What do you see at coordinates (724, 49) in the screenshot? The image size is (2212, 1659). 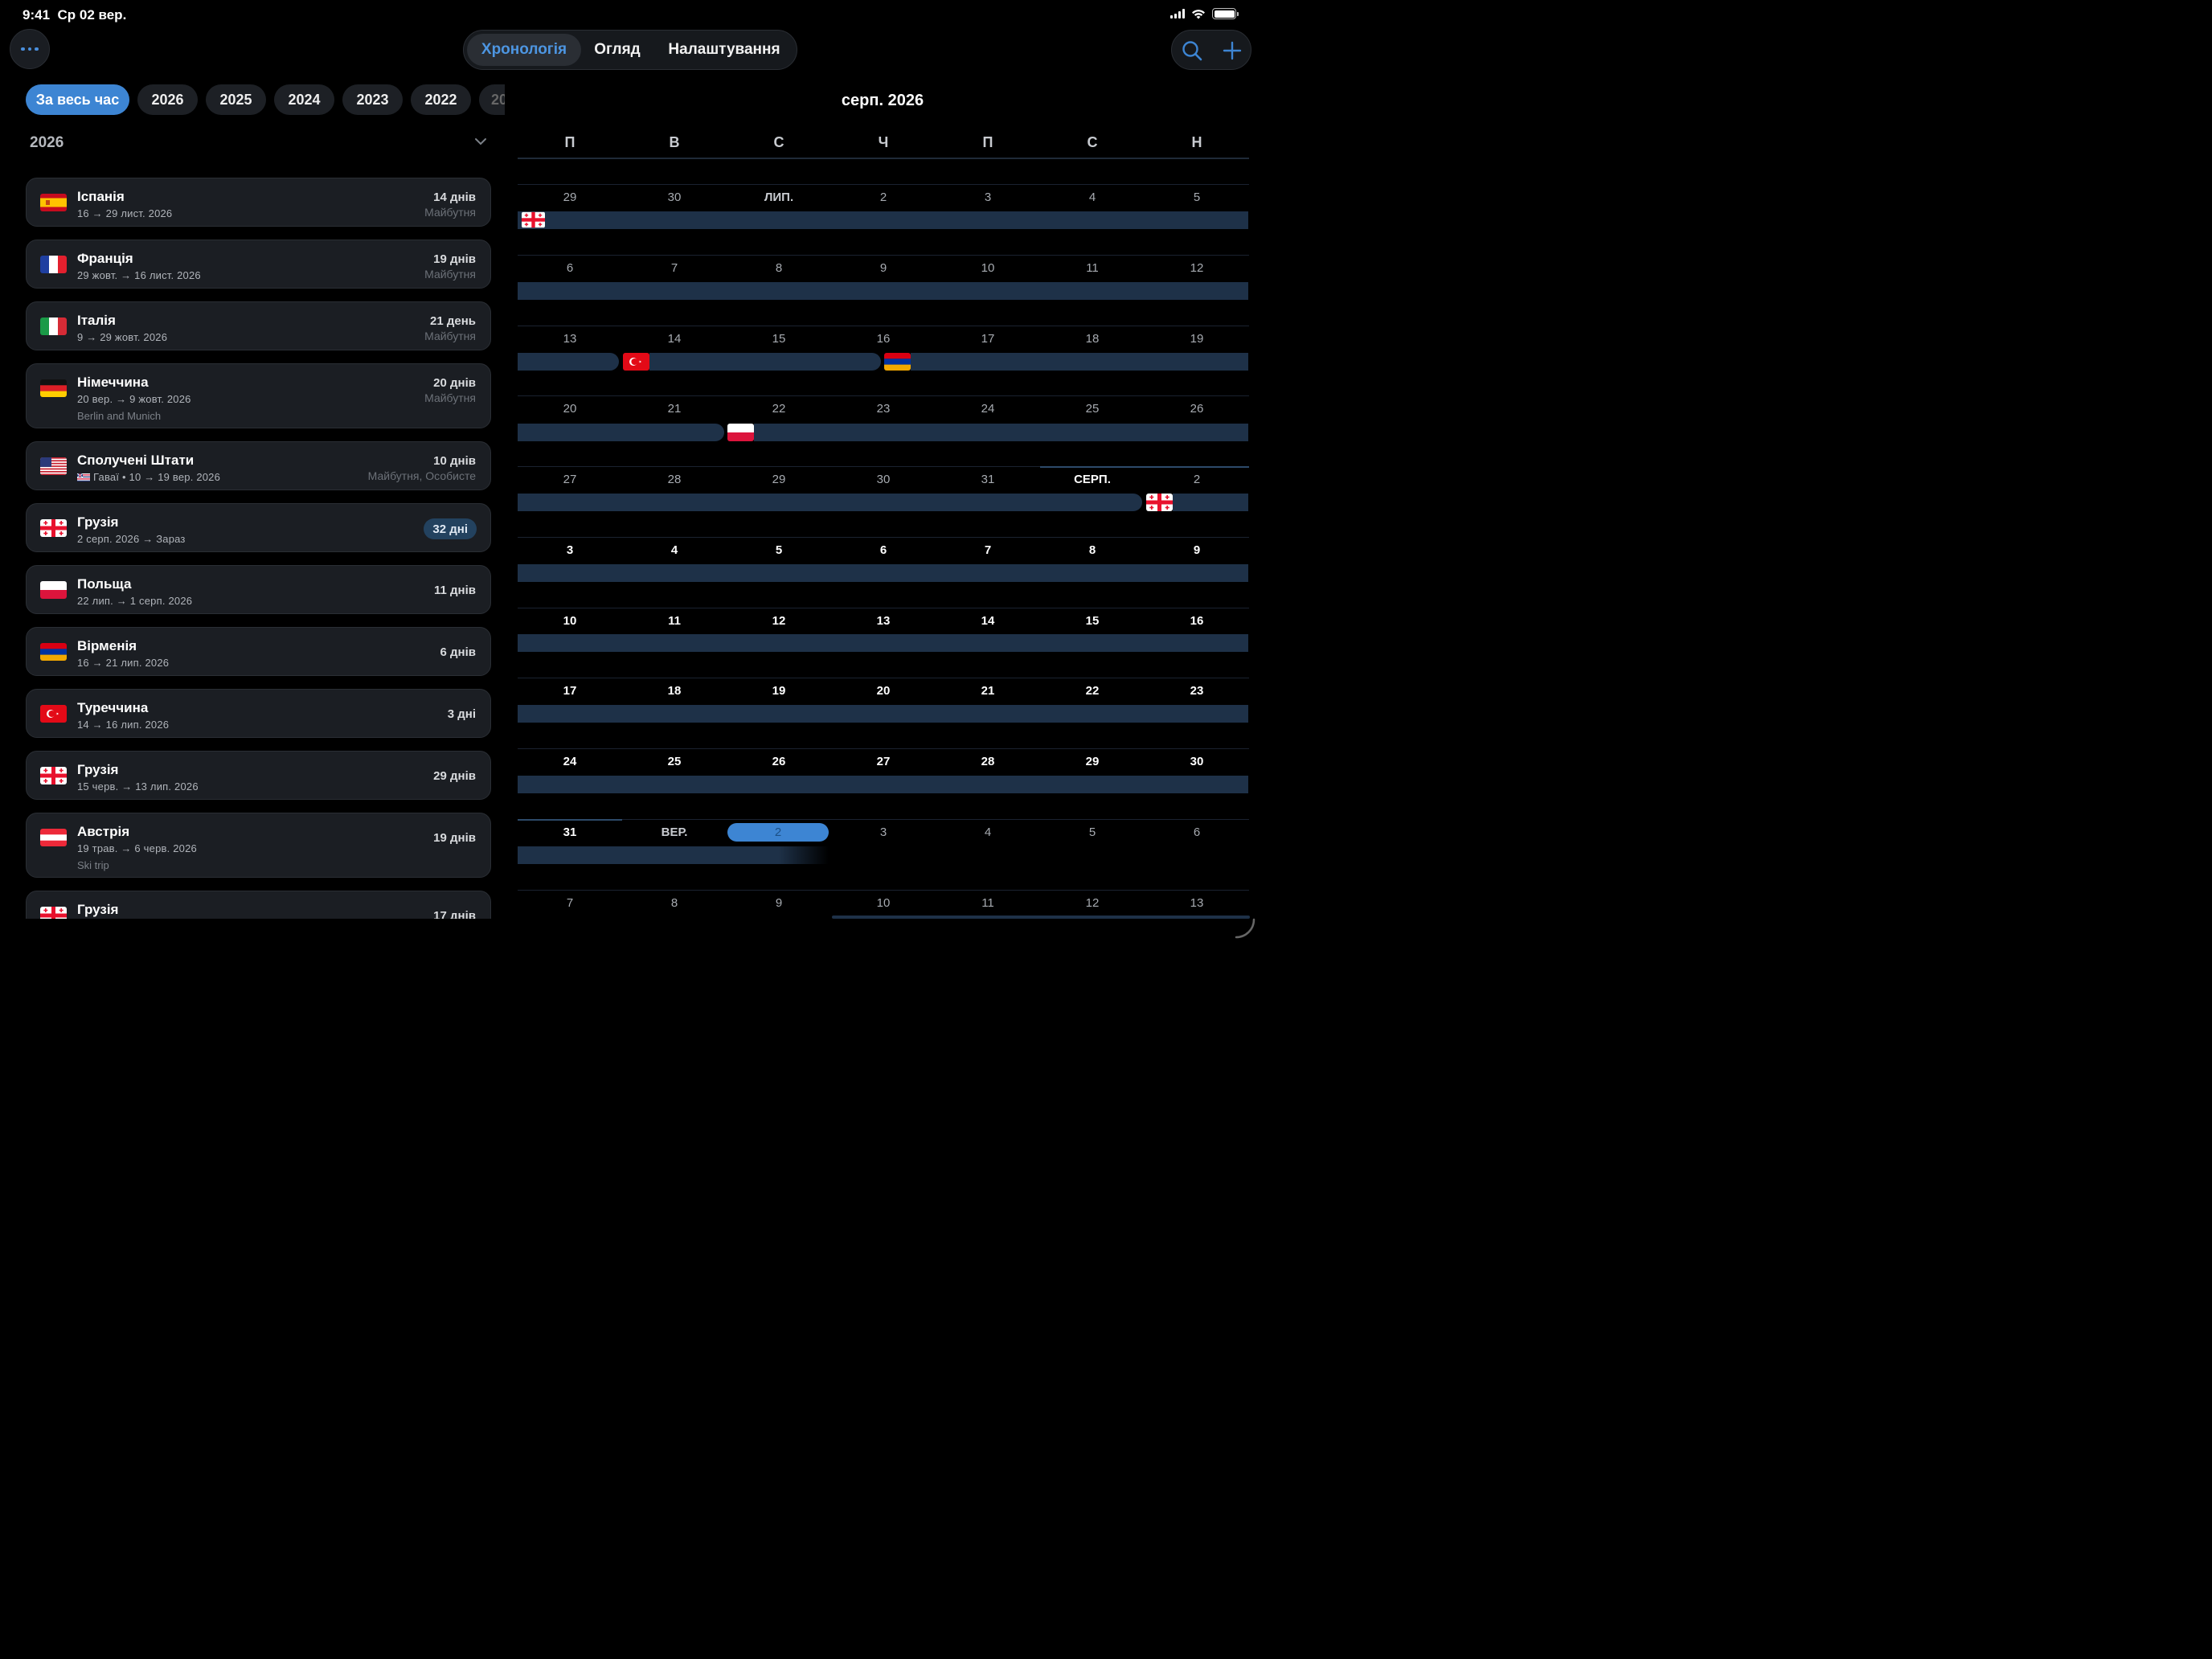 I see `tab-settings: Налаштування` at bounding box center [724, 49].